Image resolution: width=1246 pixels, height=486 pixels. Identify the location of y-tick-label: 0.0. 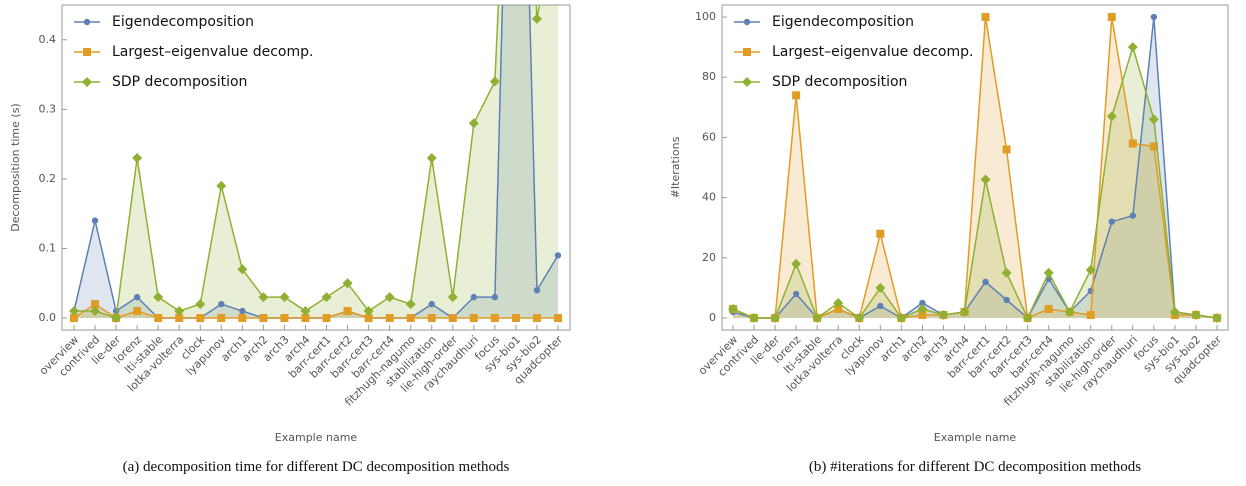
(48, 317).